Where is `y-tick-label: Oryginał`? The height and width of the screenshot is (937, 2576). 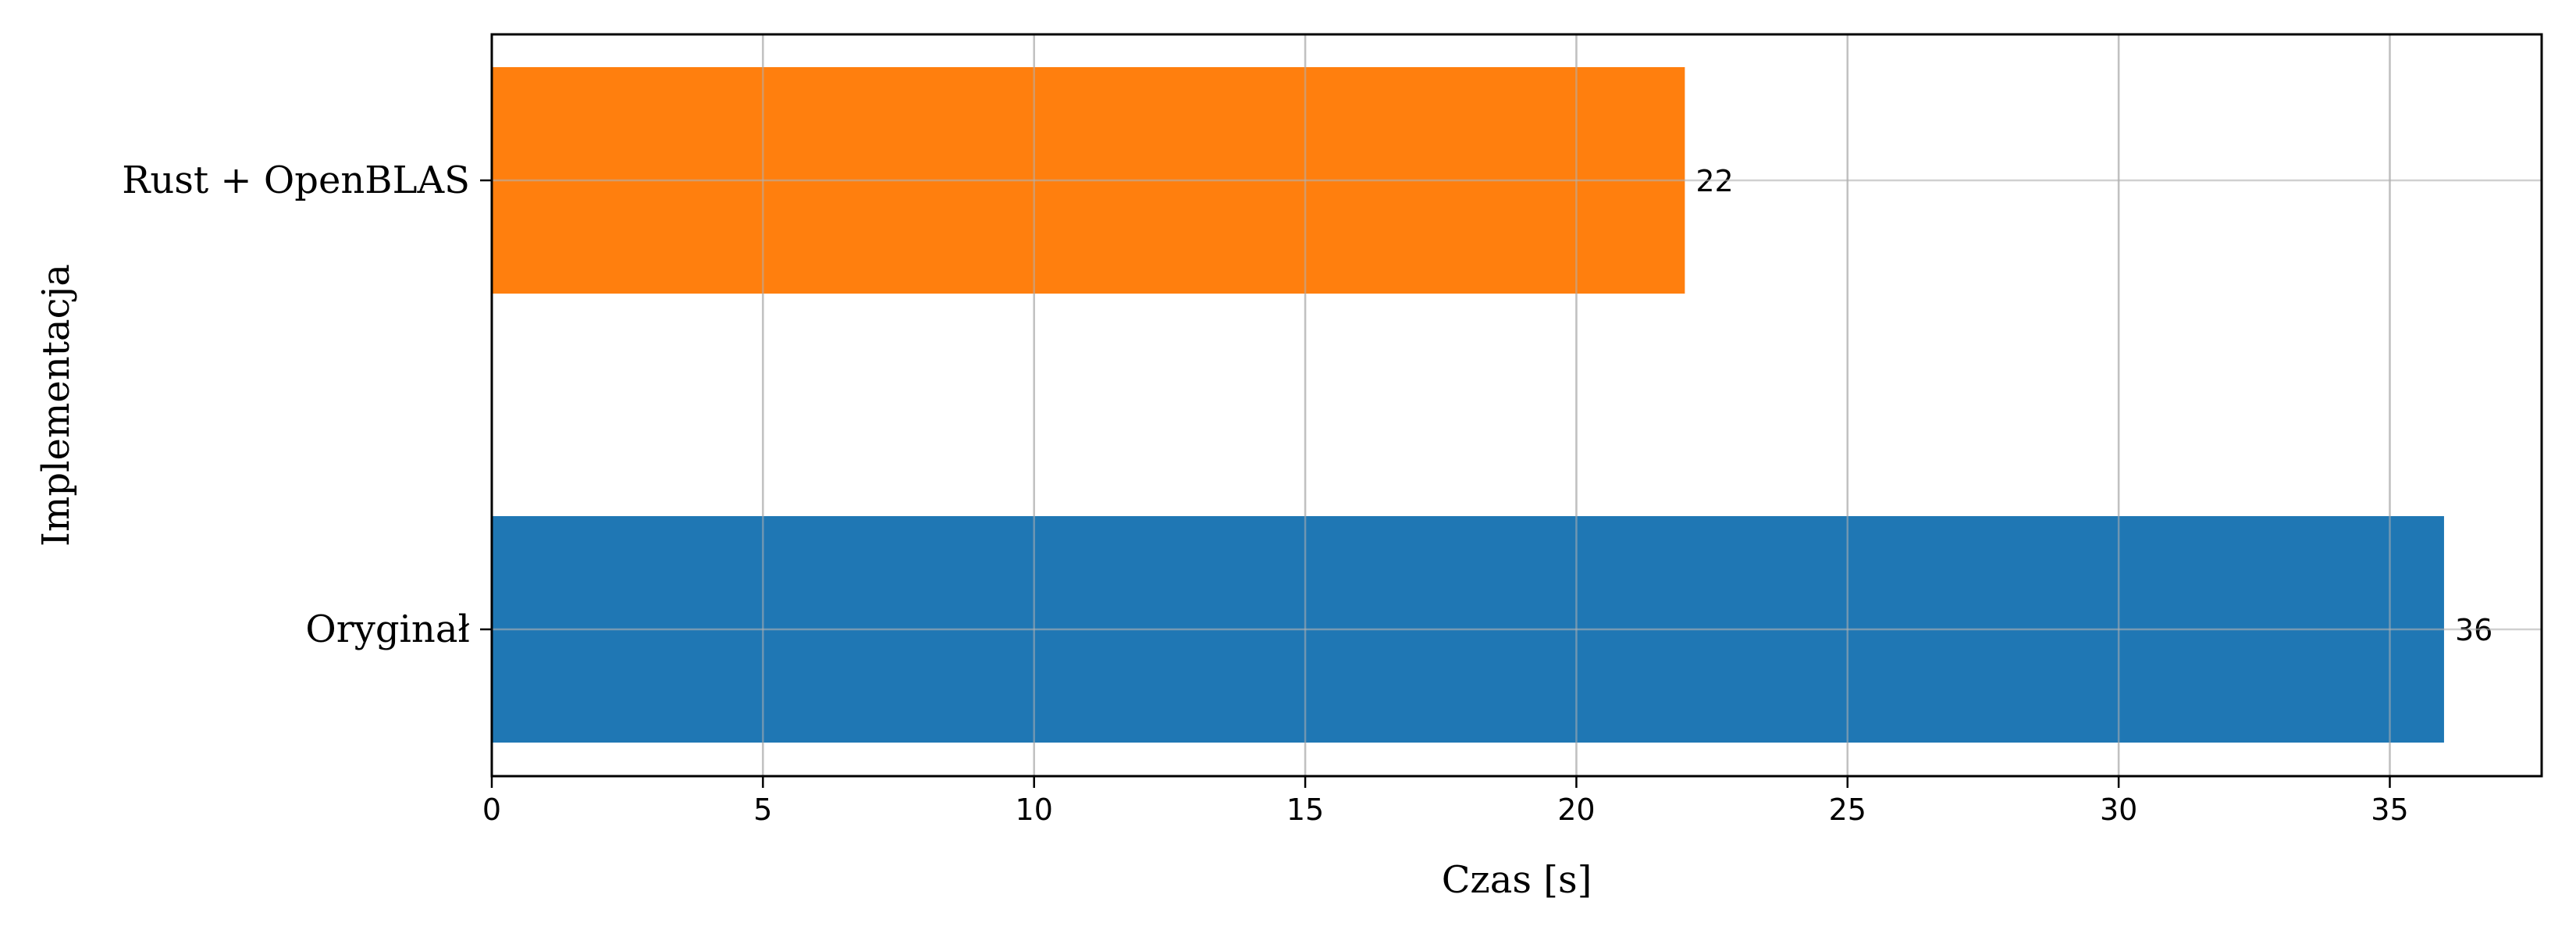
y-tick-label: Oryginał is located at coordinates (387, 629).